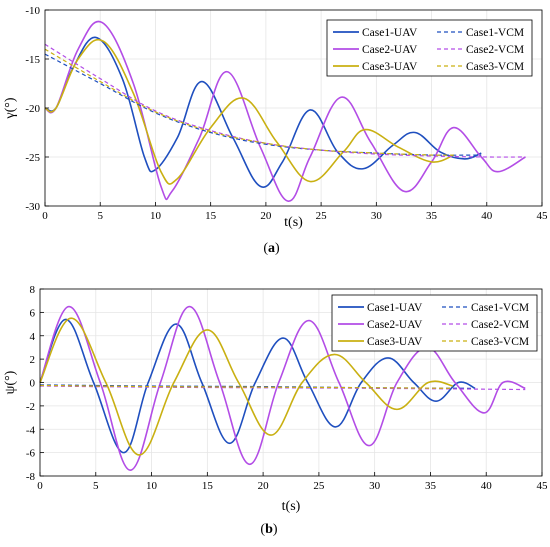 The height and width of the screenshot is (547, 550). What do you see at coordinates (33, 360) in the screenshot?
I see `y-tick-label: 2` at bounding box center [33, 360].